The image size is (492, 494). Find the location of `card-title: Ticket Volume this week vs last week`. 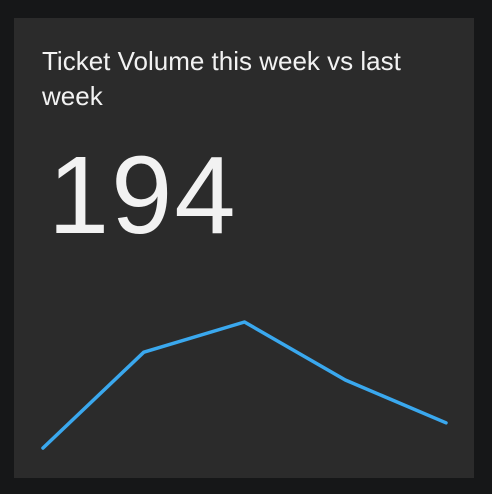

card-title: Ticket Volume this week vs last week is located at coordinates (221, 78).